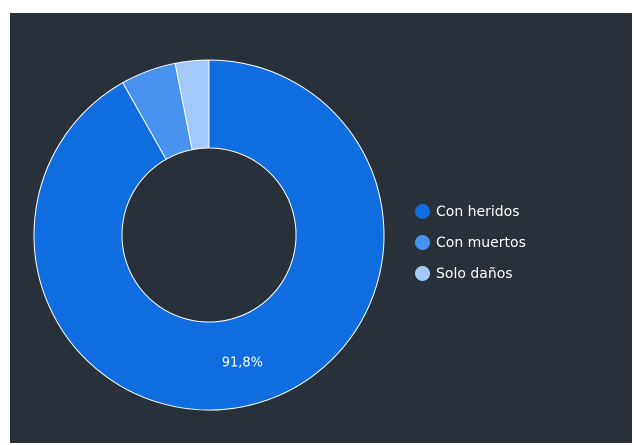 The height and width of the screenshot is (445, 634). Describe the element at coordinates (242, 363) in the screenshot. I see `slice-label-con-heridos: 91,8%` at that location.